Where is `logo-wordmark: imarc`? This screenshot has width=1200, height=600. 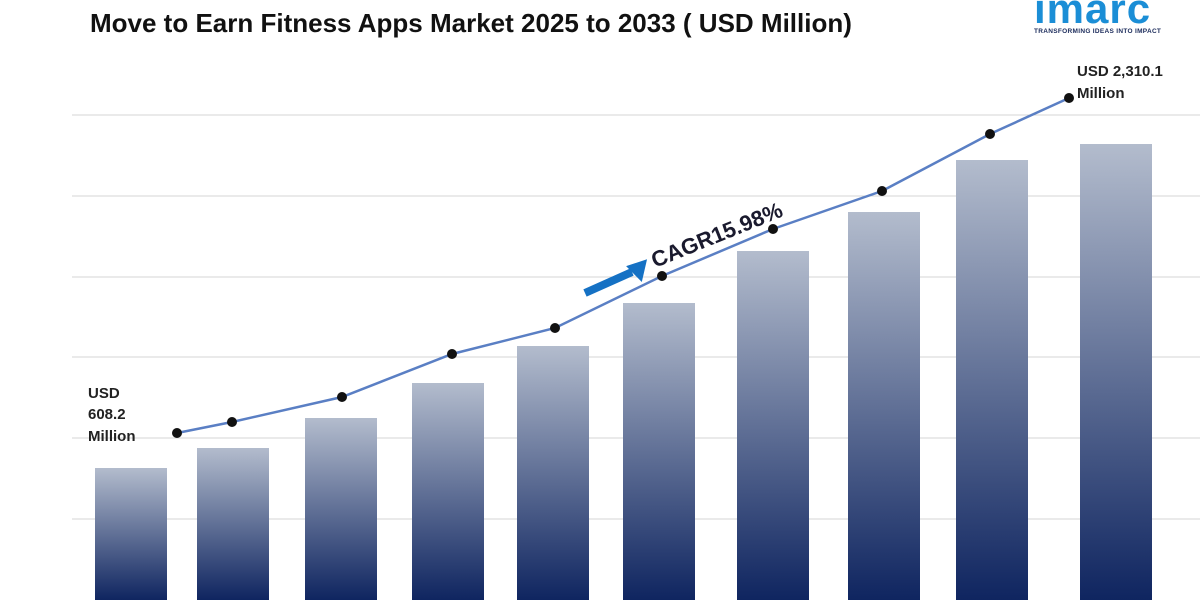 logo-wordmark: imarc is located at coordinates (1093, 16).